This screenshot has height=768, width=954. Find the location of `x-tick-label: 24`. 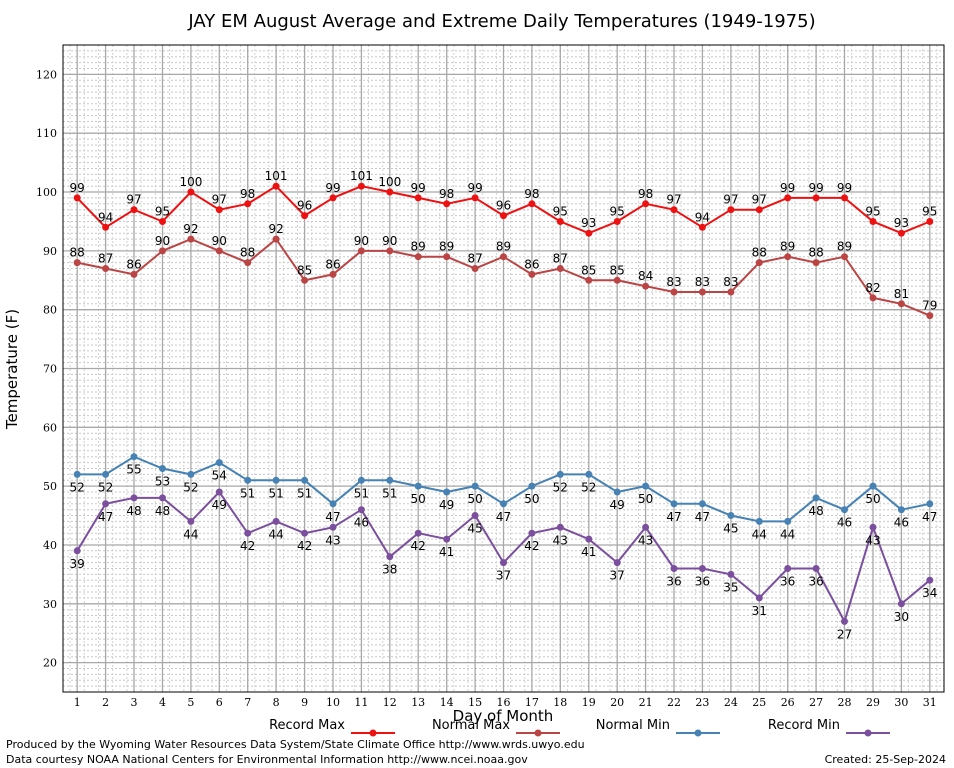

x-tick-label: 24 is located at coordinates (731, 702).